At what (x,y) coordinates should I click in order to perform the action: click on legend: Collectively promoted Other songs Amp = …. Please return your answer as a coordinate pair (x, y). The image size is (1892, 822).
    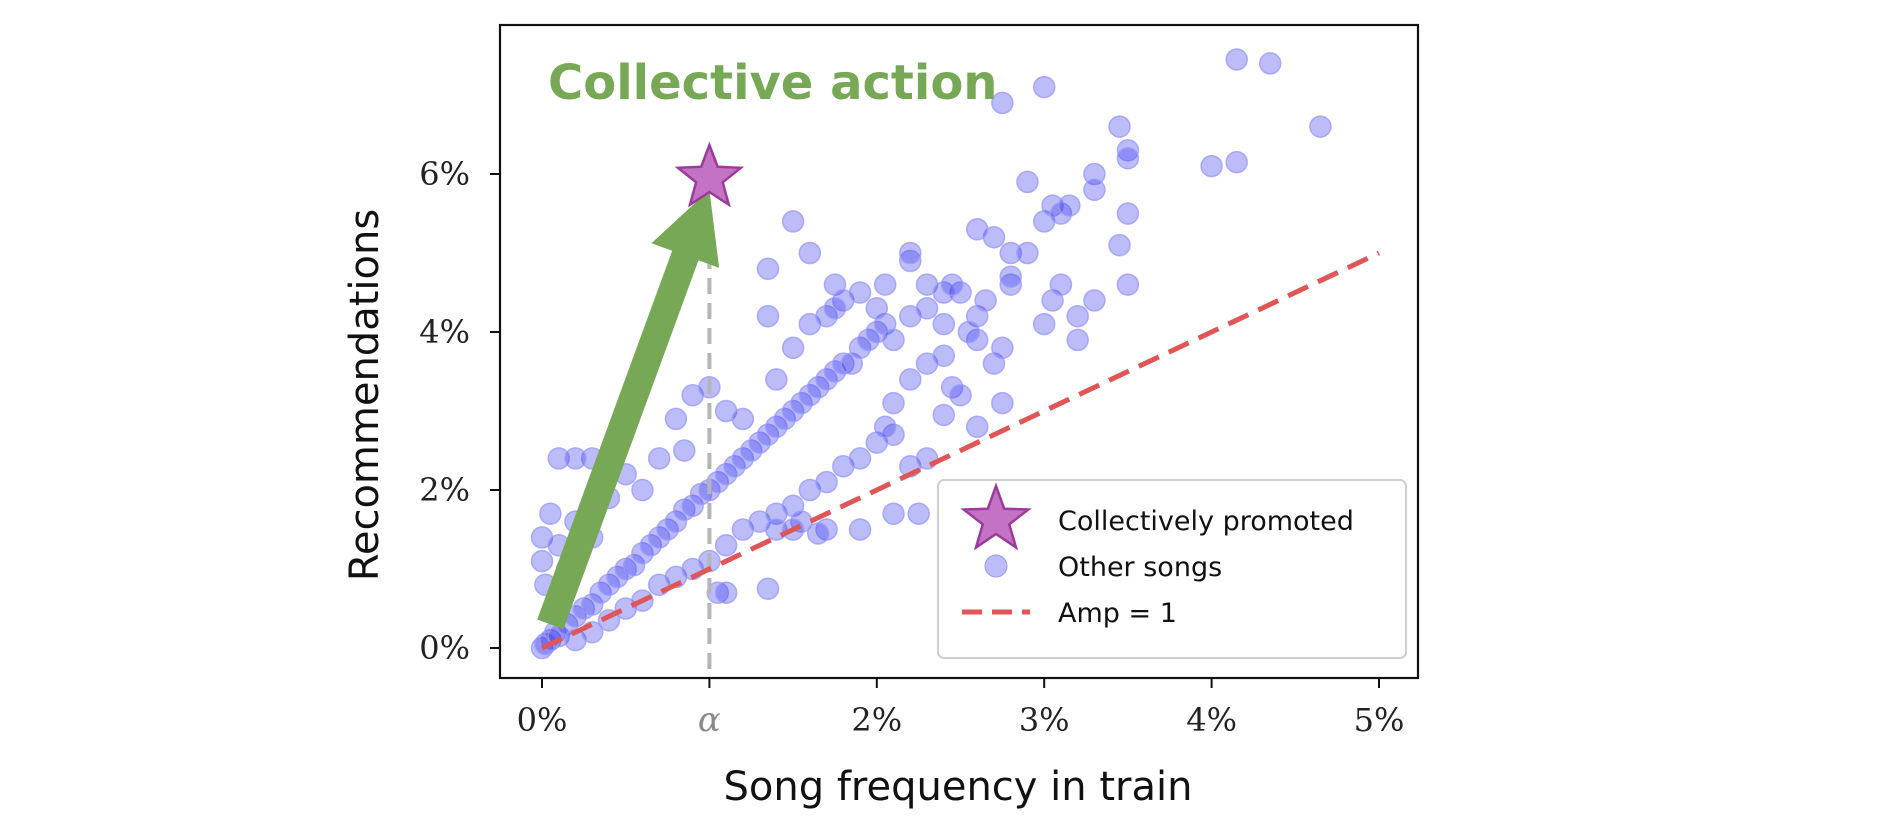
    Looking at the image, I should click on (1172, 569).